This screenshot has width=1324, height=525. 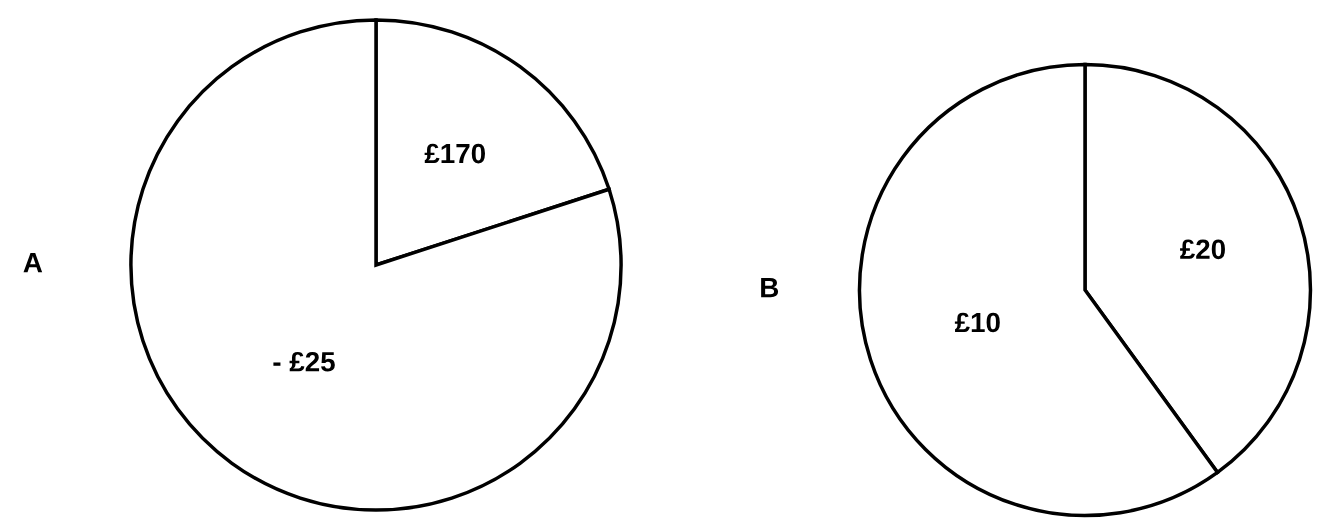 I want to click on slice-label: £10, so click(x=977, y=322).